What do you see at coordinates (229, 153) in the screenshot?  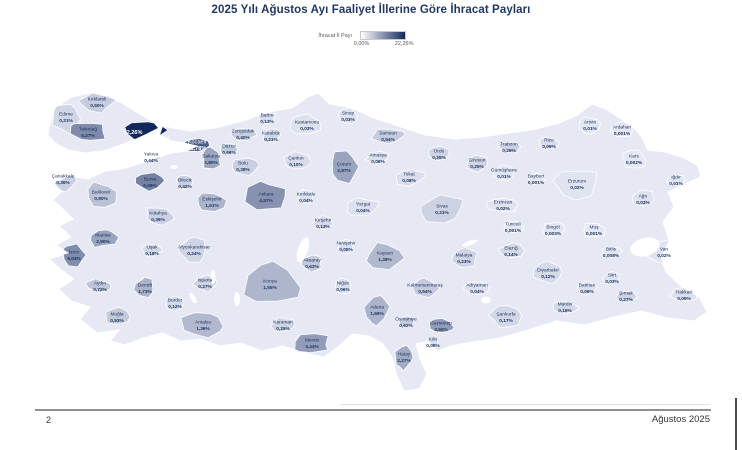 I see `province-value: 0,66%` at bounding box center [229, 153].